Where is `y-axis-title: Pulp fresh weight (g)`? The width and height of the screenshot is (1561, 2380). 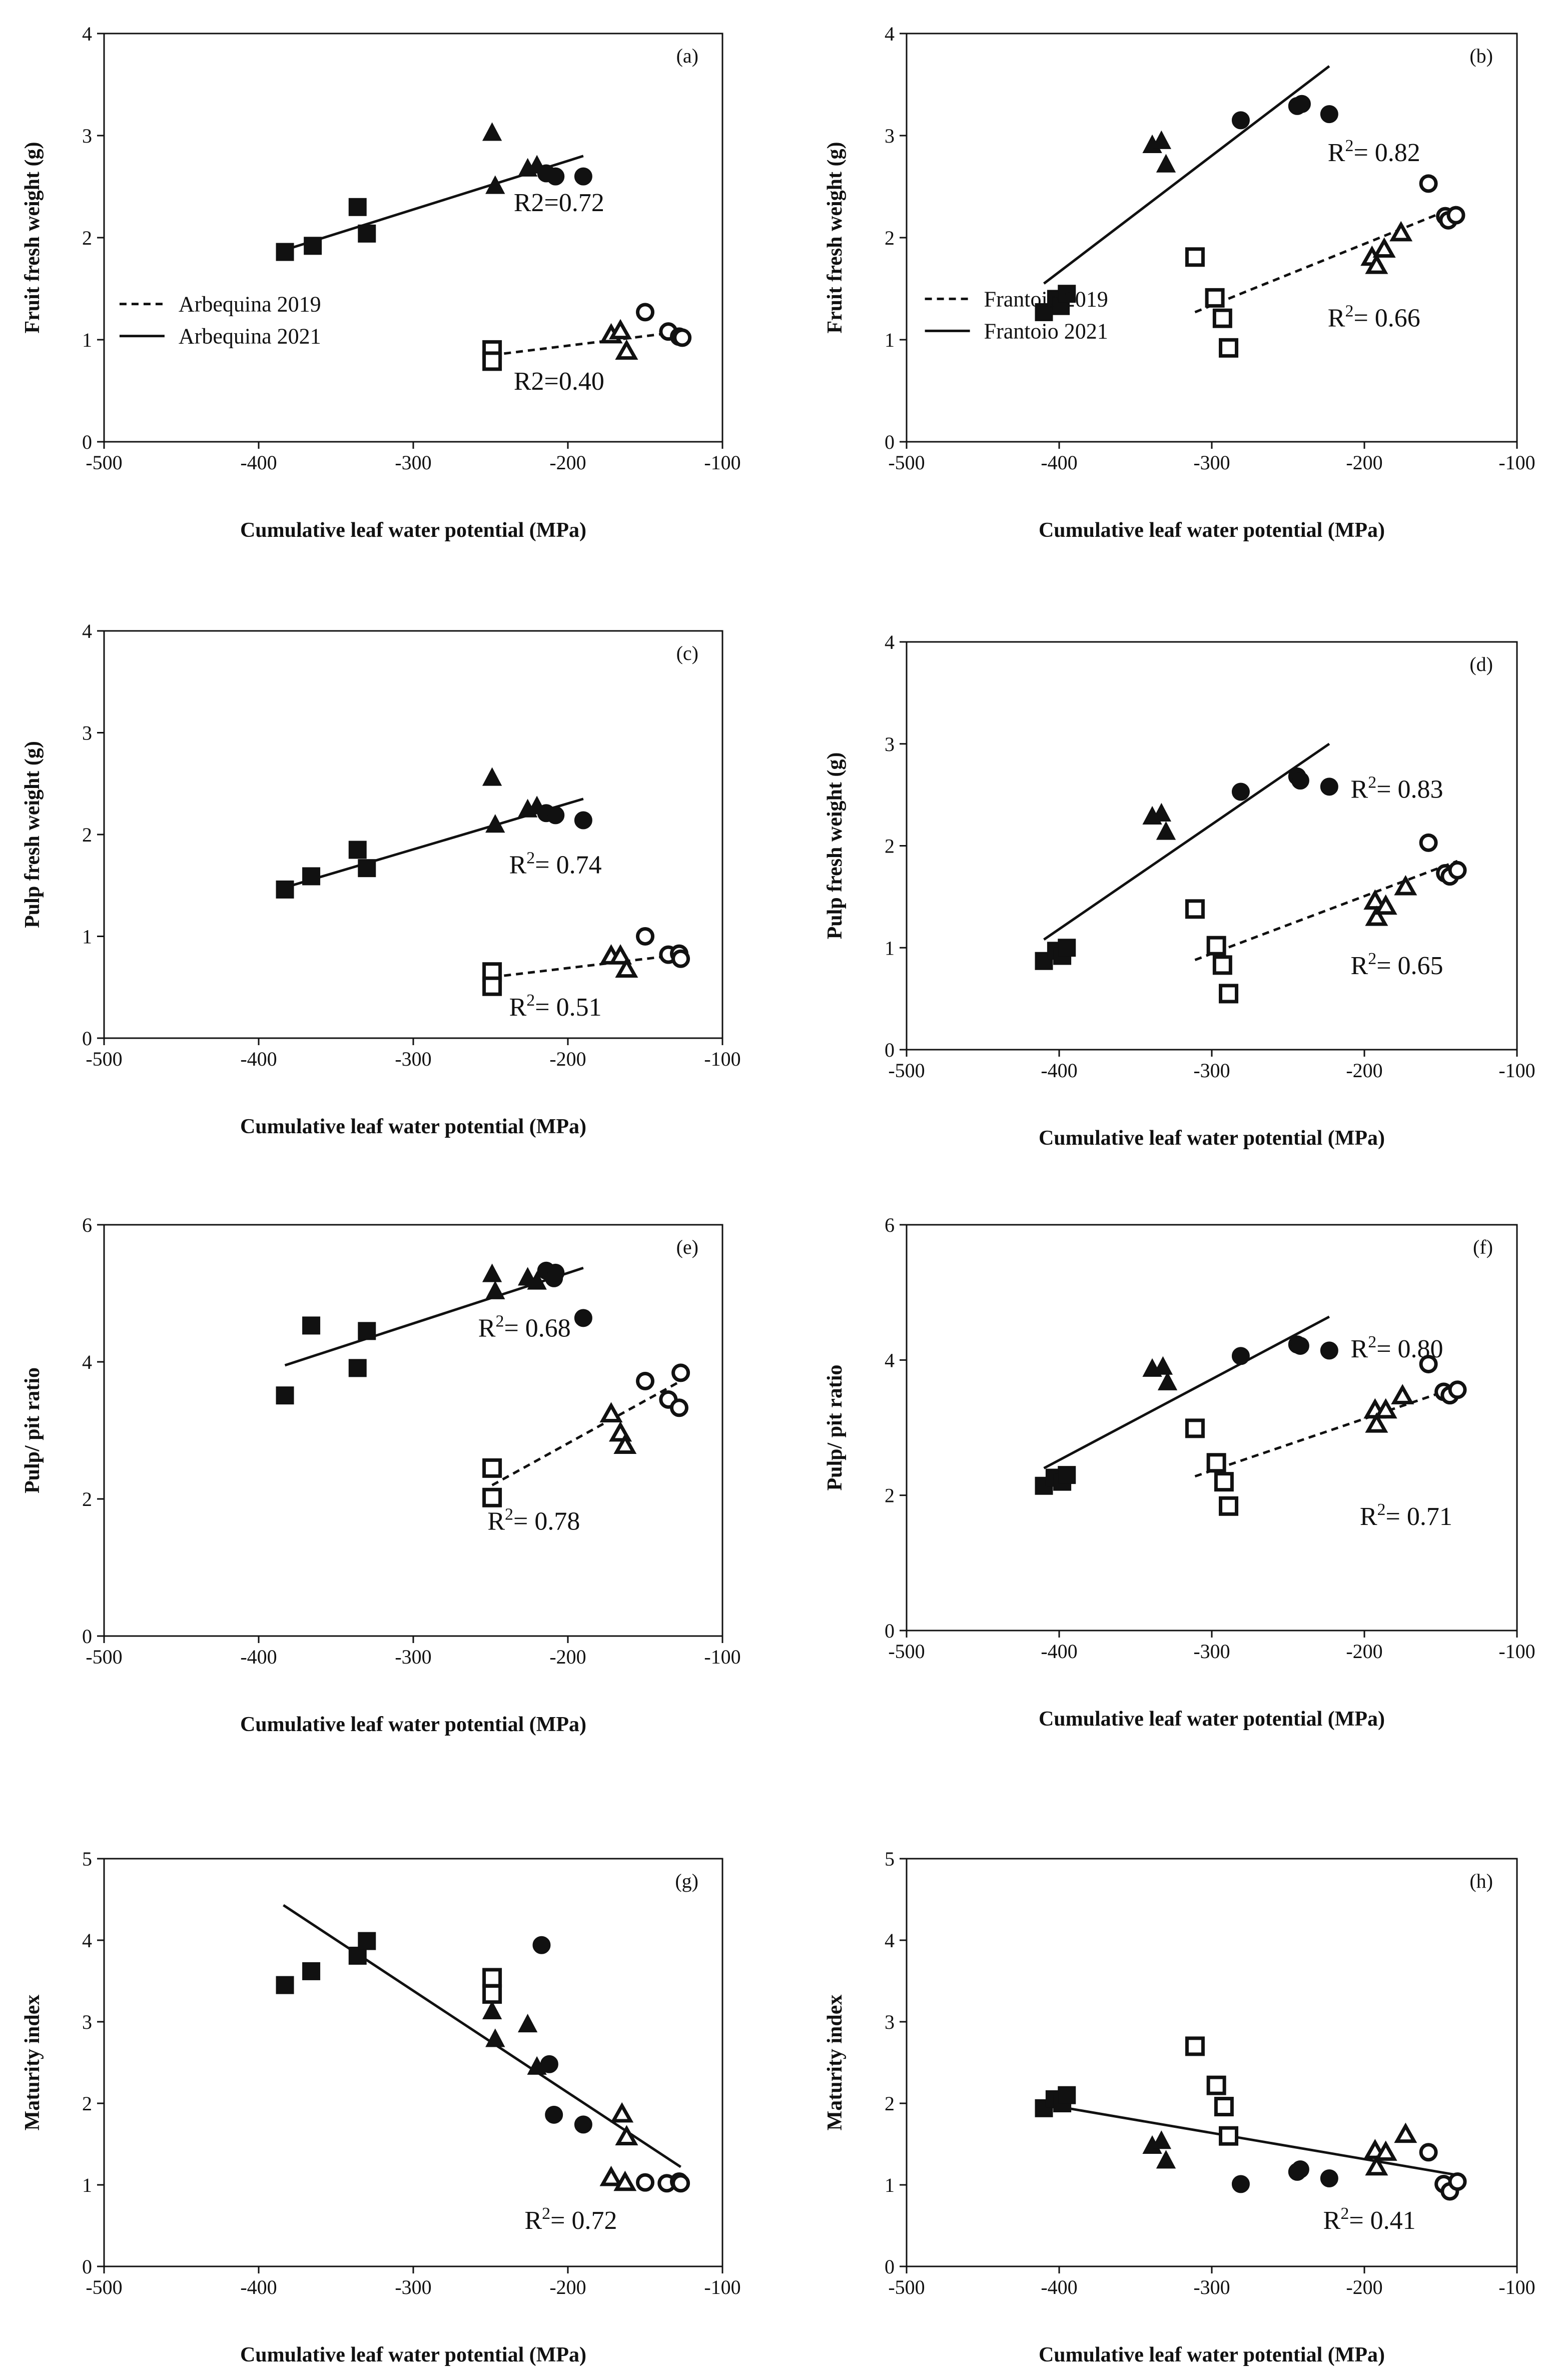
y-axis-title: Pulp fresh weight (g) is located at coordinates (32, 835).